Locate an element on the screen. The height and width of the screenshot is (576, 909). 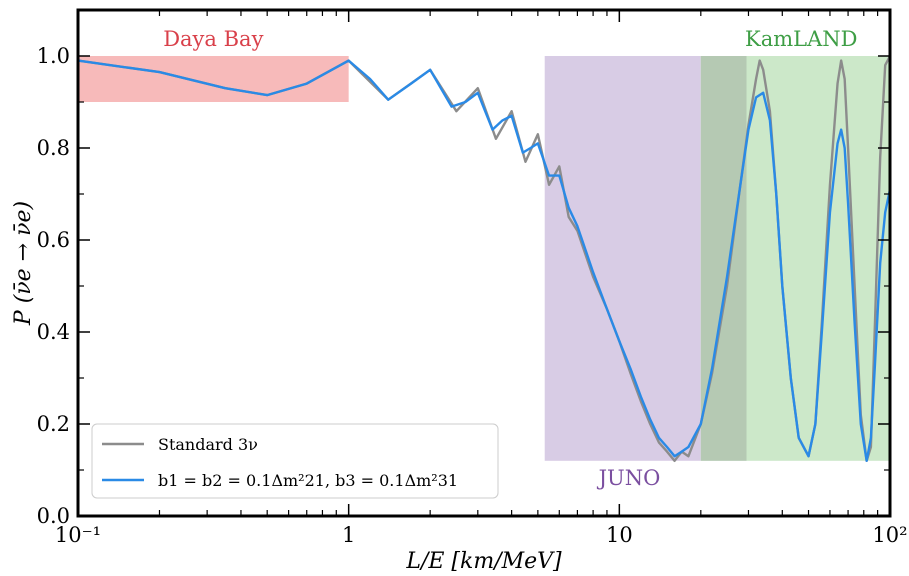
legend-box is located at coordinates (295, 461).